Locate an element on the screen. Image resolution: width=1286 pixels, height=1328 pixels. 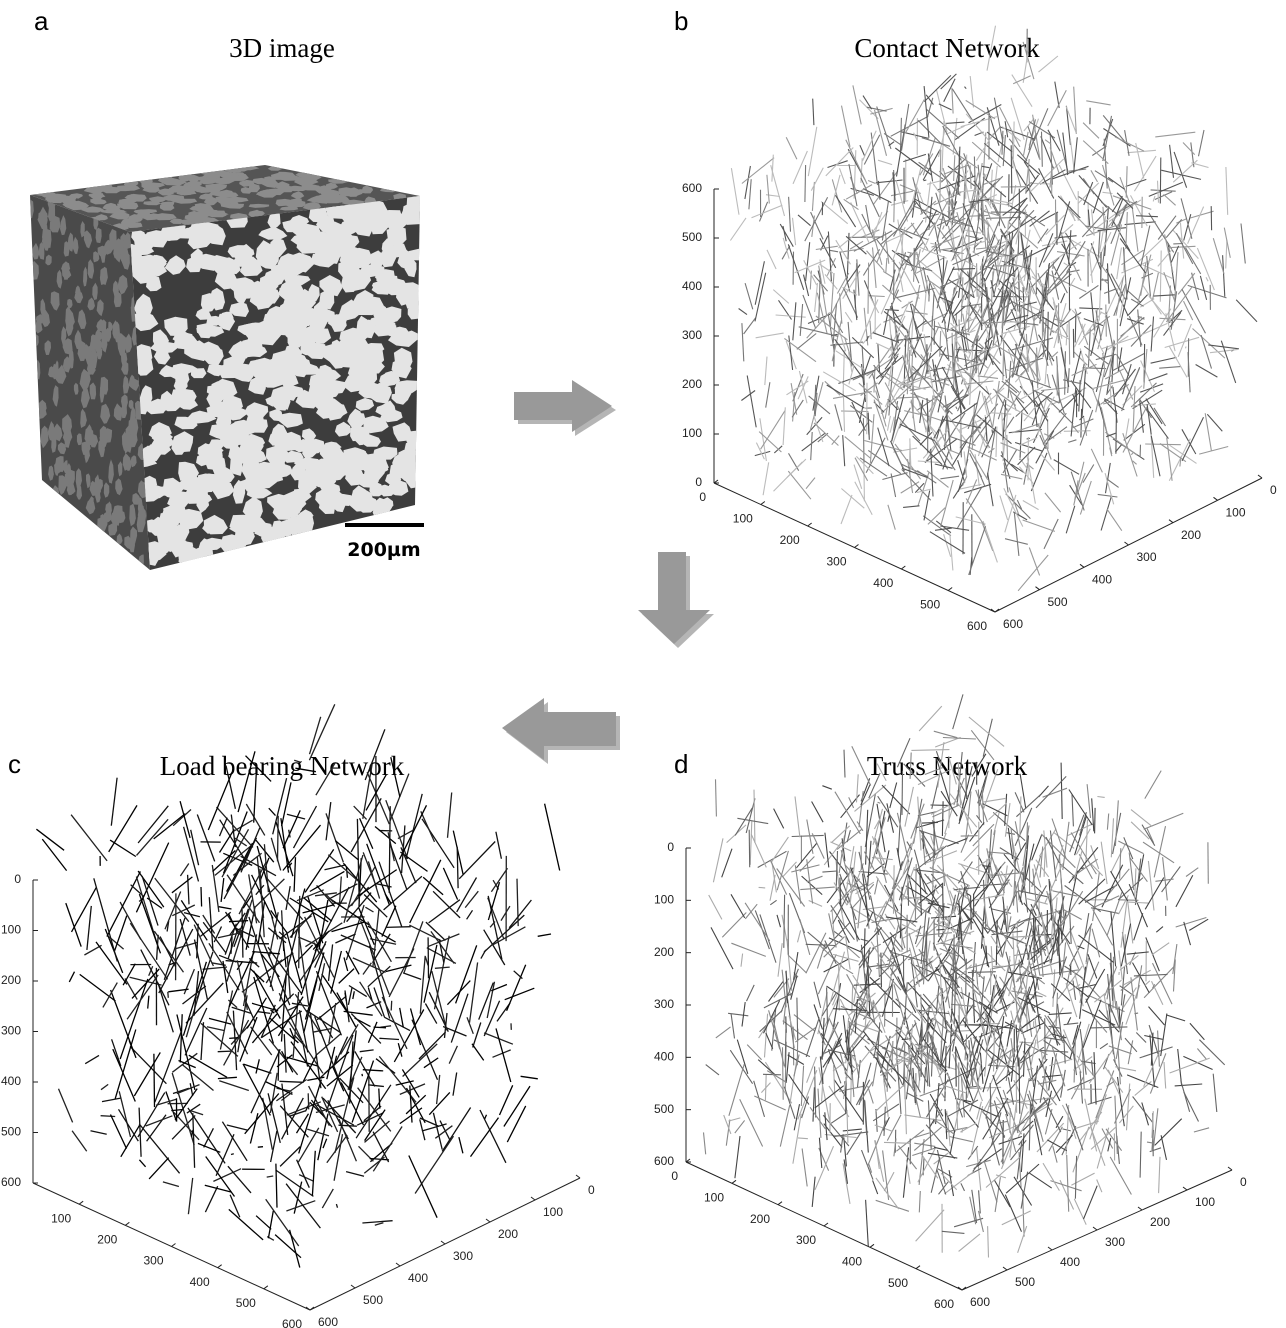
tick-label: 100 is located at coordinates (11, 930).